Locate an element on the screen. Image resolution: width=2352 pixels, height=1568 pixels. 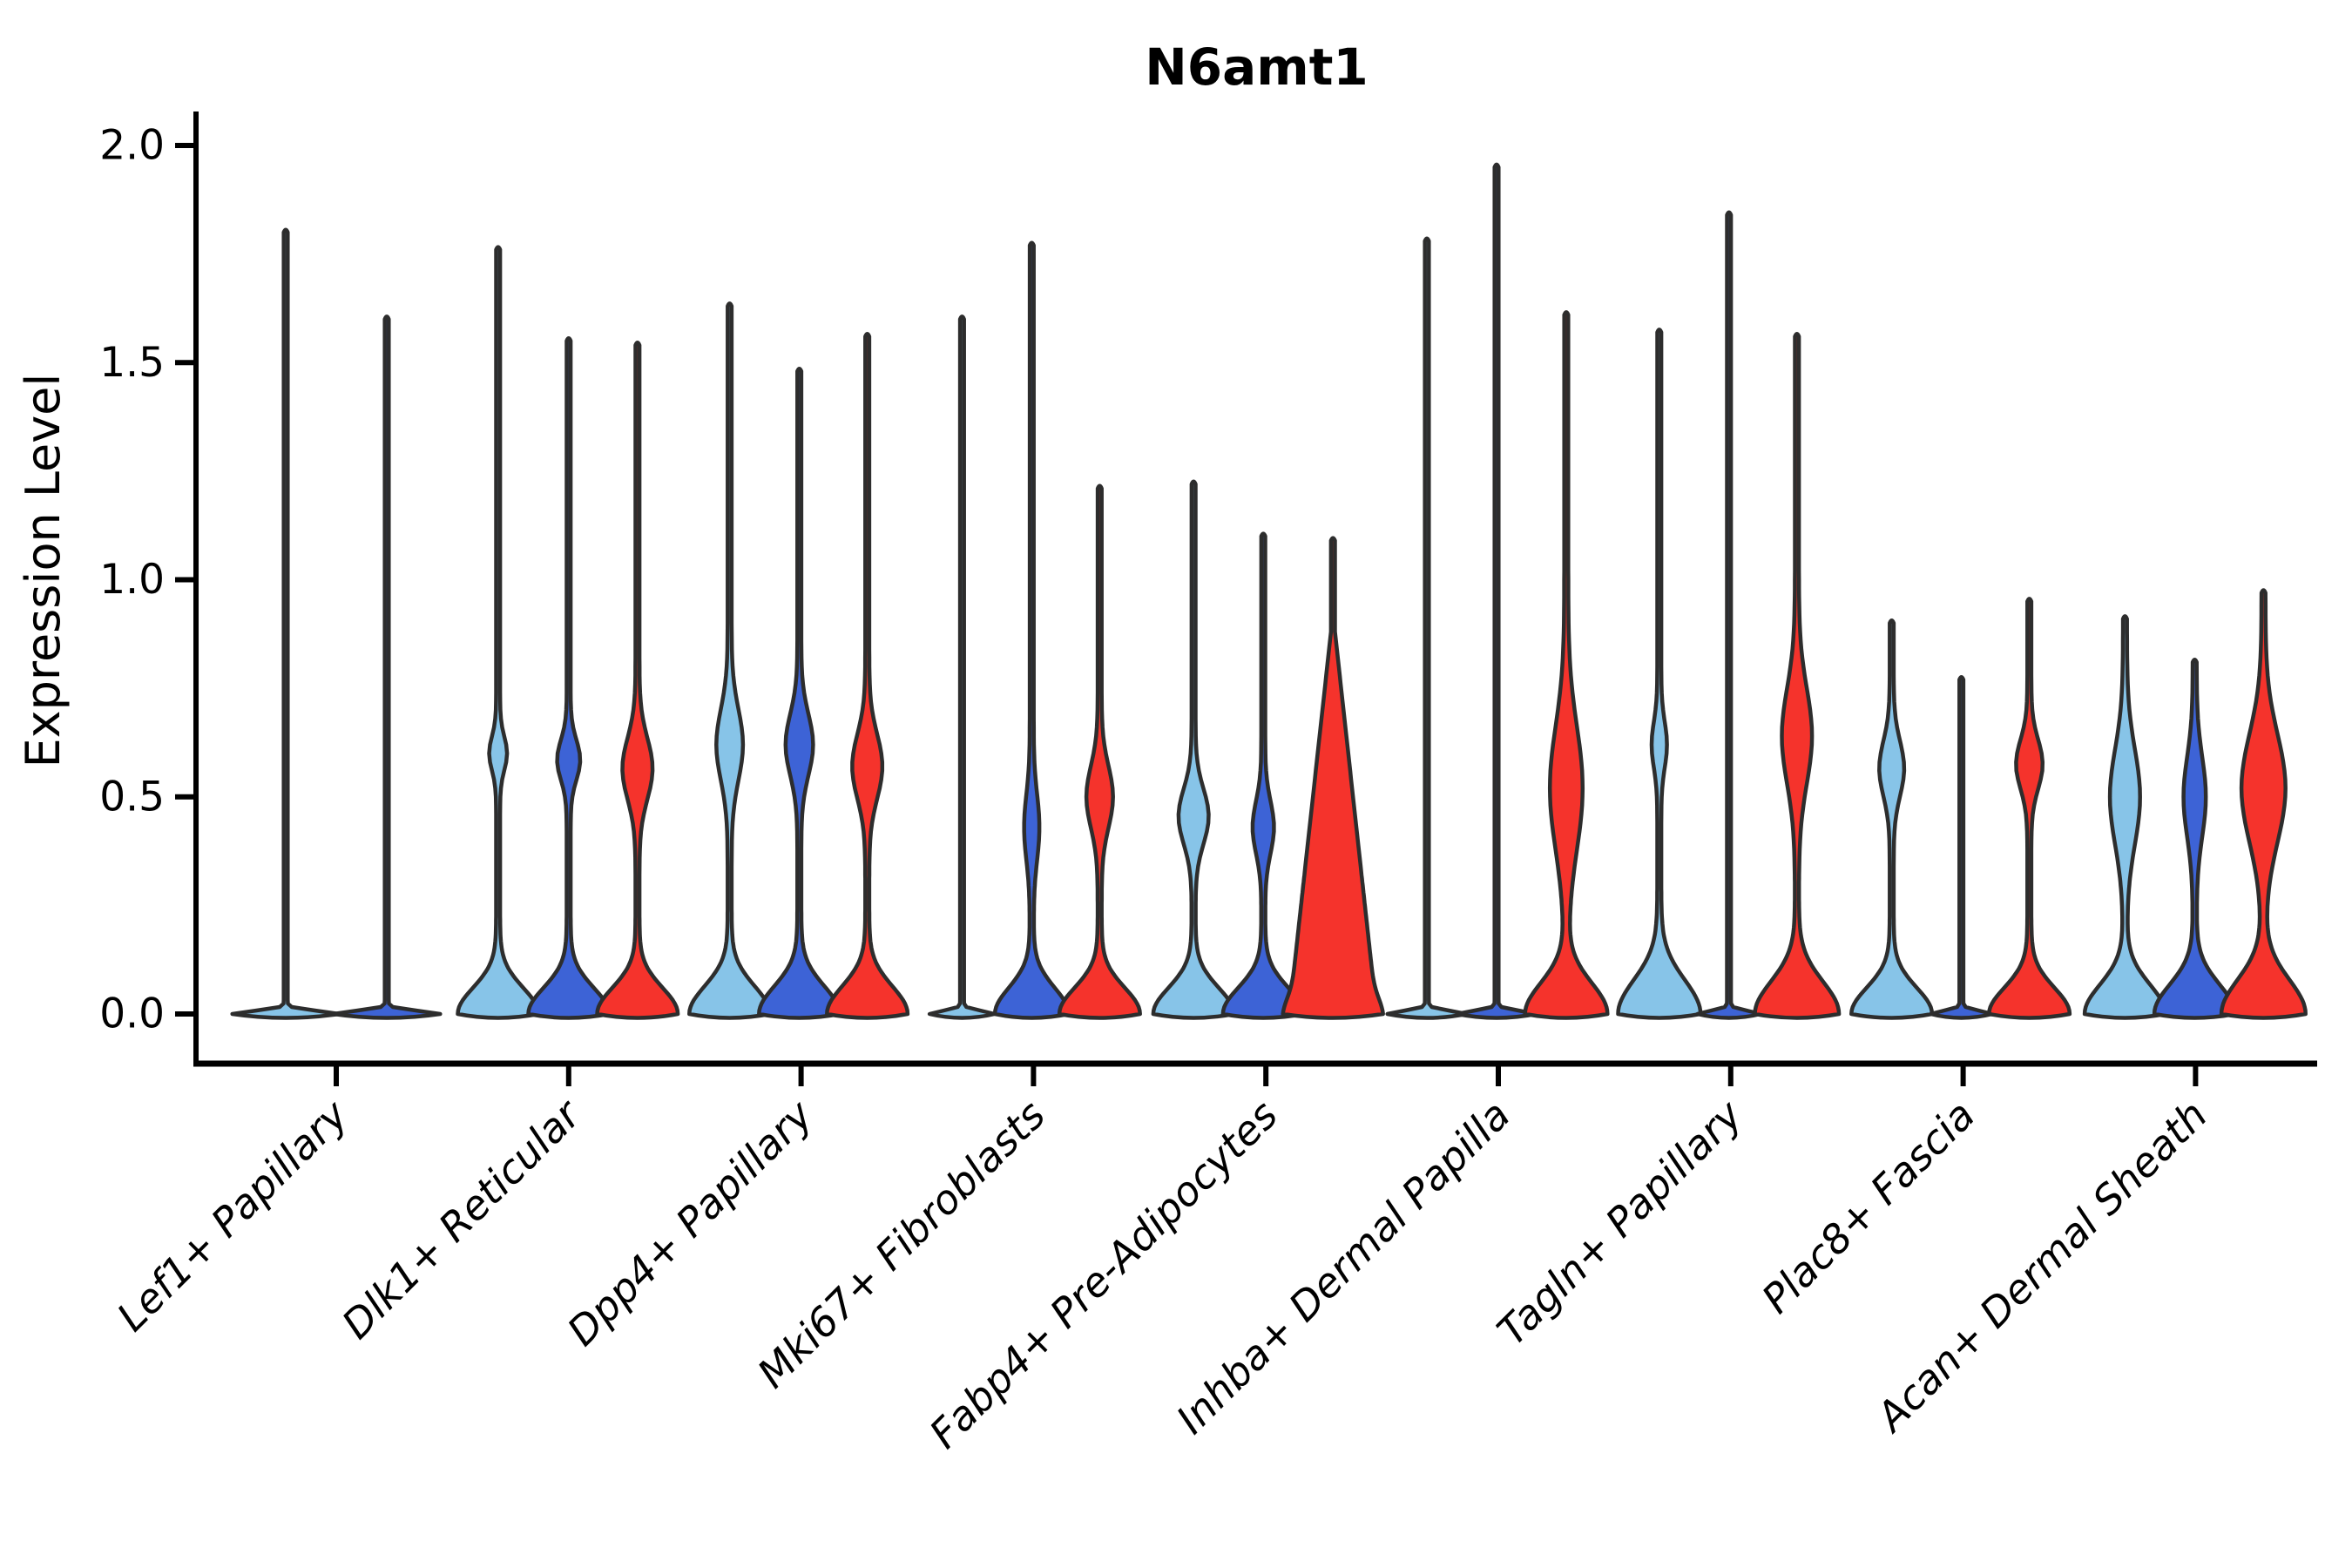
violin-dlk1-reticular-red is located at coordinates (638, 680).